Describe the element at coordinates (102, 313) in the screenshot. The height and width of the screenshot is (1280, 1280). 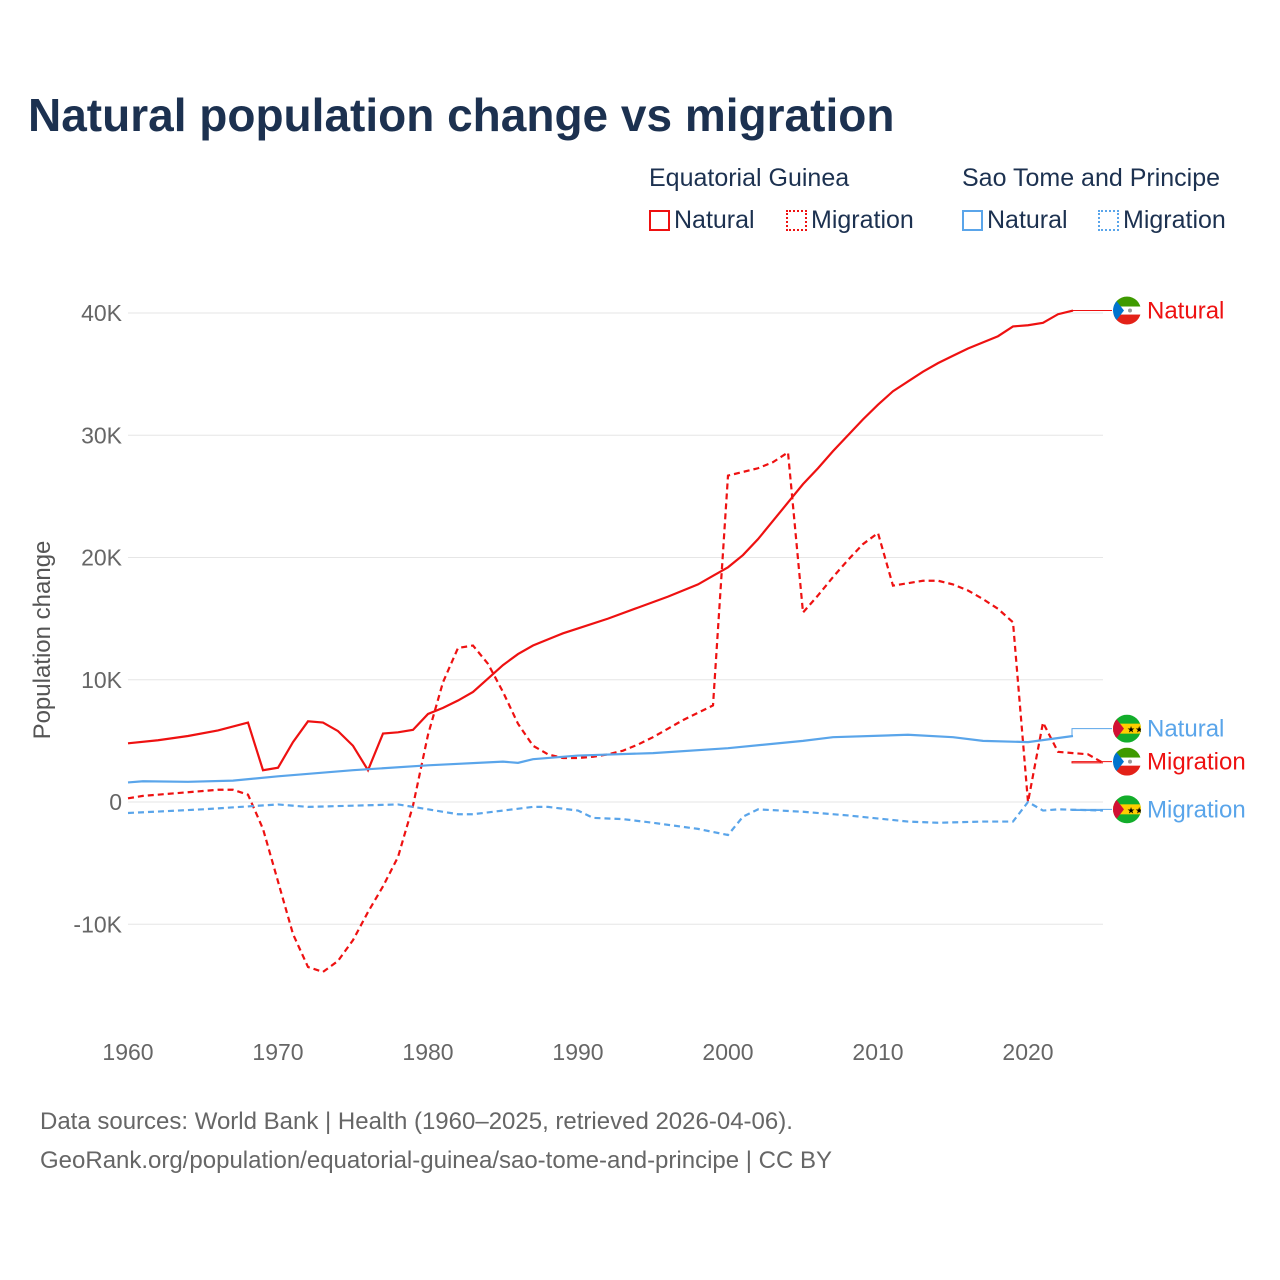
I see `y-tick-label: 40K` at that location.